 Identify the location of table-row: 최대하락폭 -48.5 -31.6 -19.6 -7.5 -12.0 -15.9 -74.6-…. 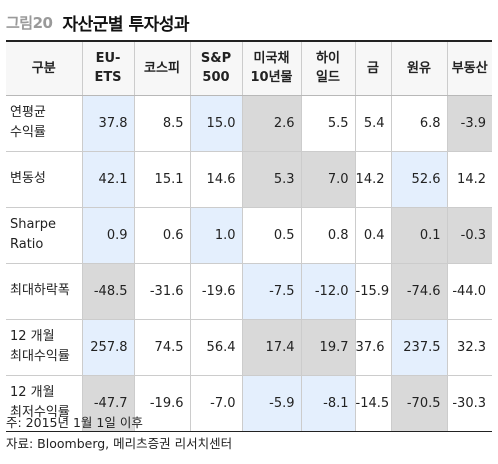
(249, 291).